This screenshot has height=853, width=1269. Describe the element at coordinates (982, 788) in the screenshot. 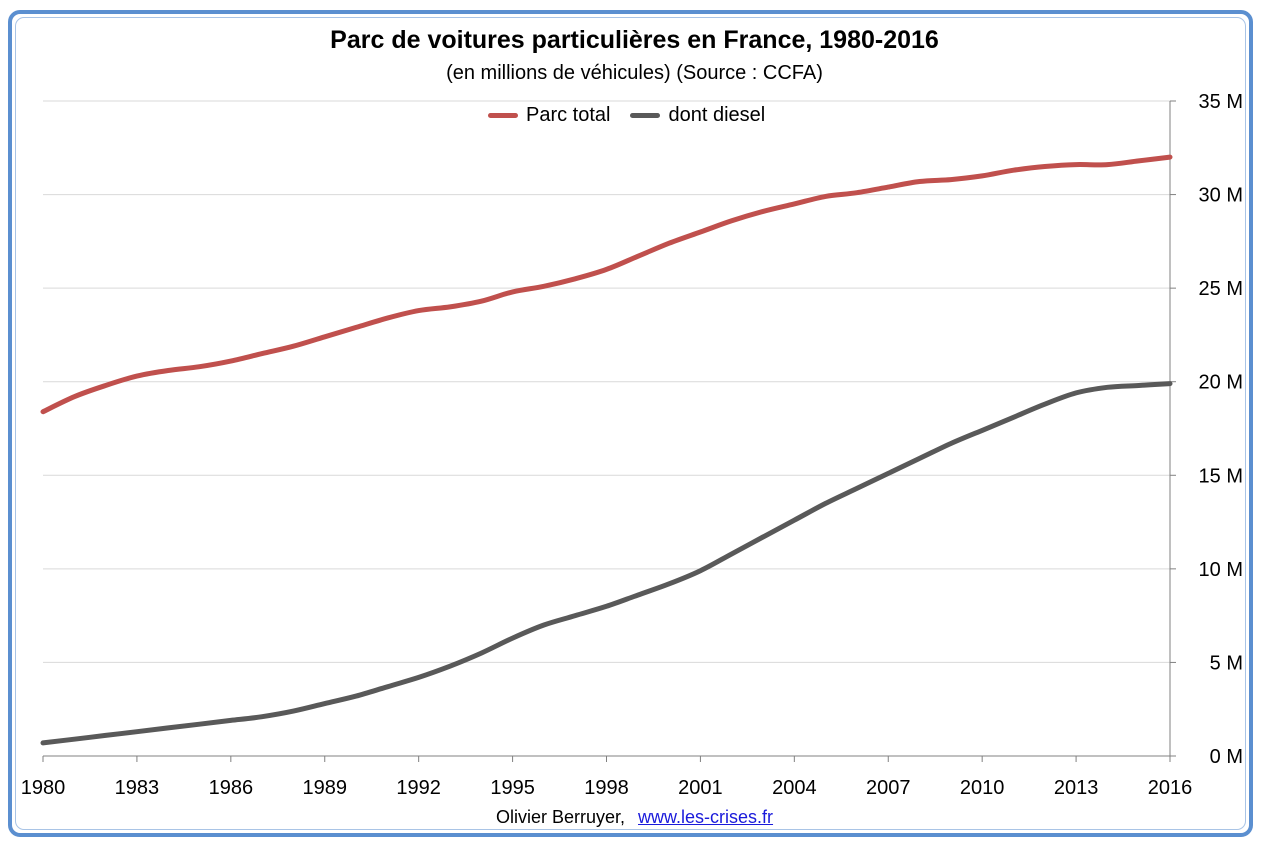

I see `x-tick-label: 2010` at that location.